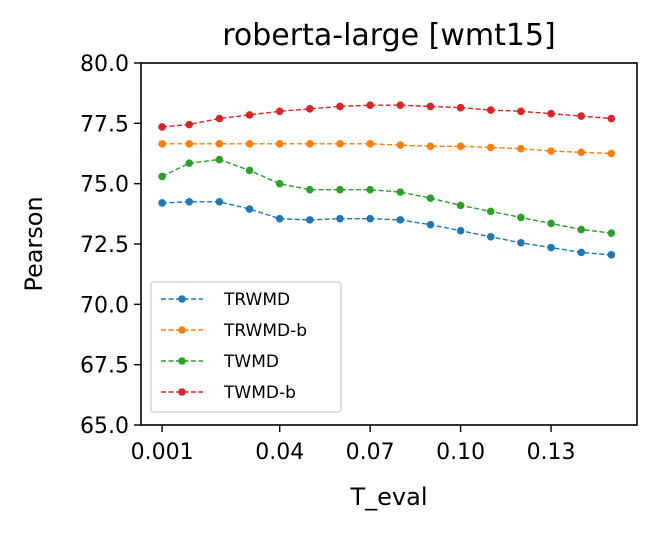  I want to click on legend-entry: TRWMD, so click(225, 300).